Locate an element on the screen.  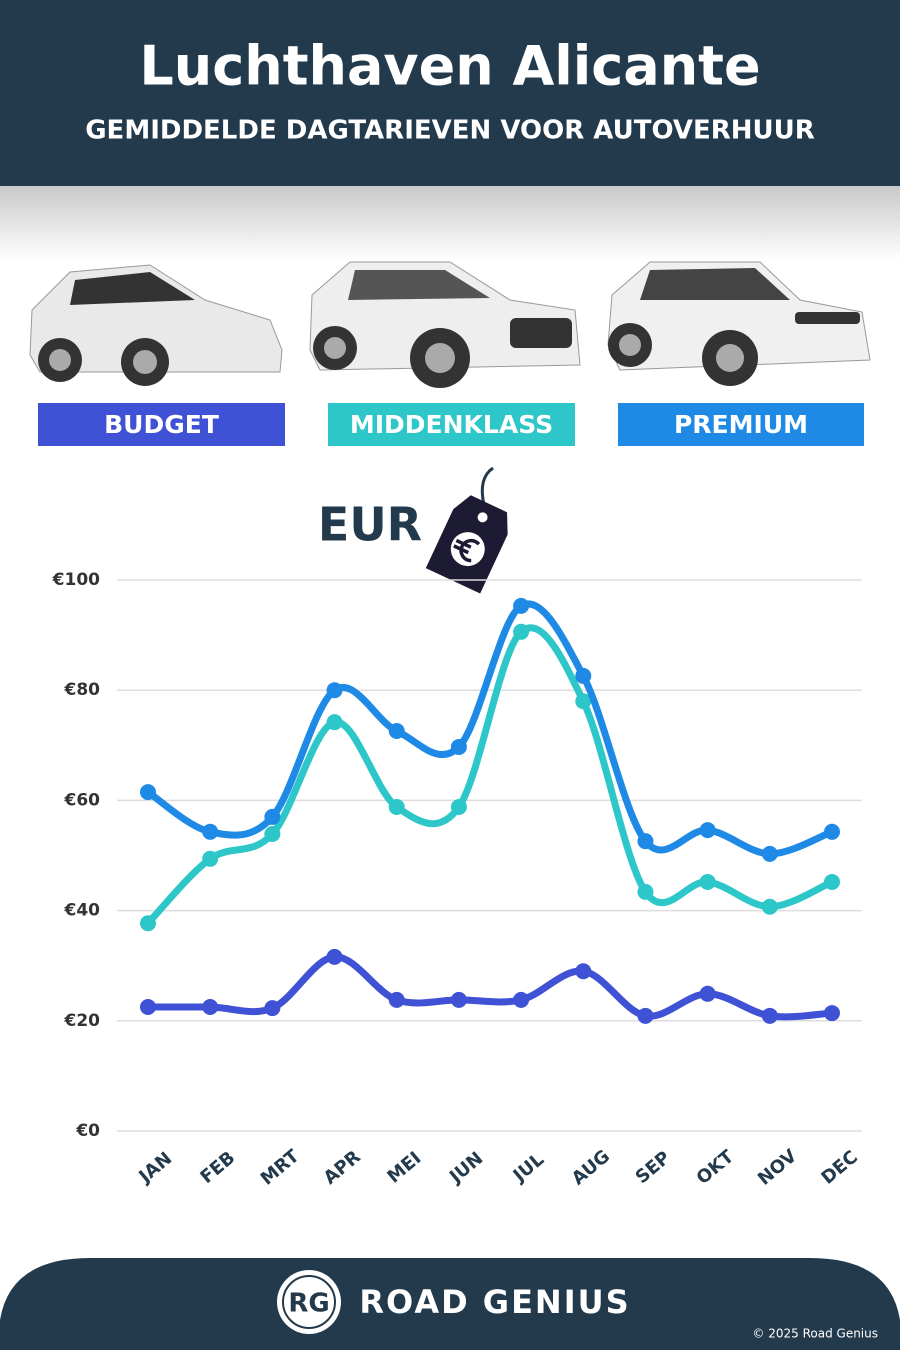
x-tick-label: APR is located at coordinates (342, 1167).